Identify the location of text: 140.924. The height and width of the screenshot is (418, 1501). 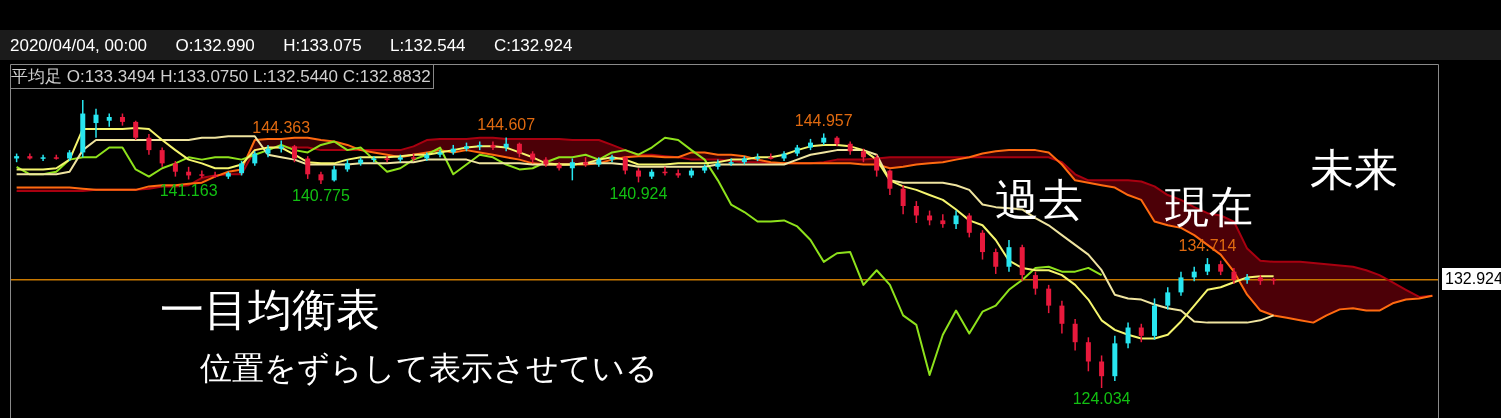
(638, 193).